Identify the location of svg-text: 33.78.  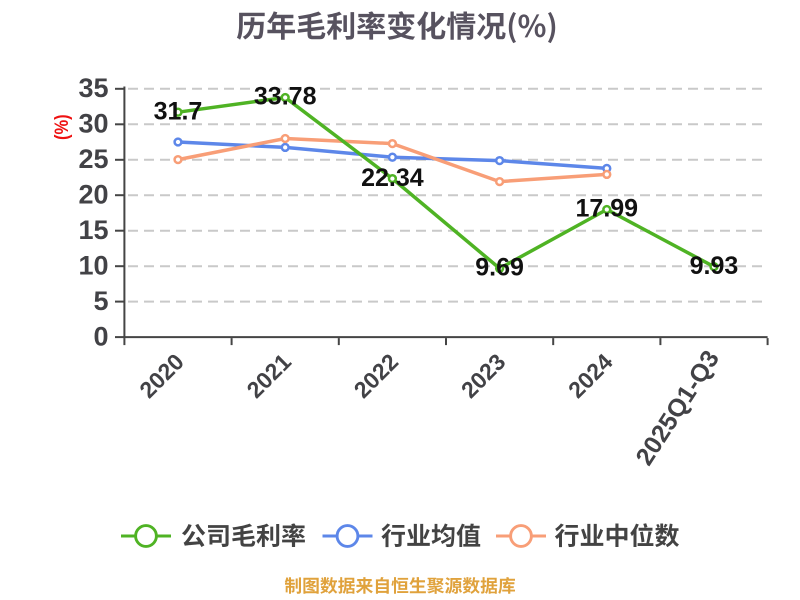
(285, 97).